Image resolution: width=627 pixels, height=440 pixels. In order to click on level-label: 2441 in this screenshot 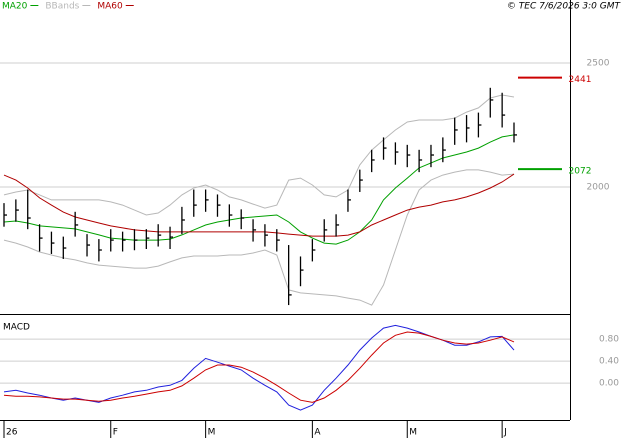, I will do `click(580, 80)`.